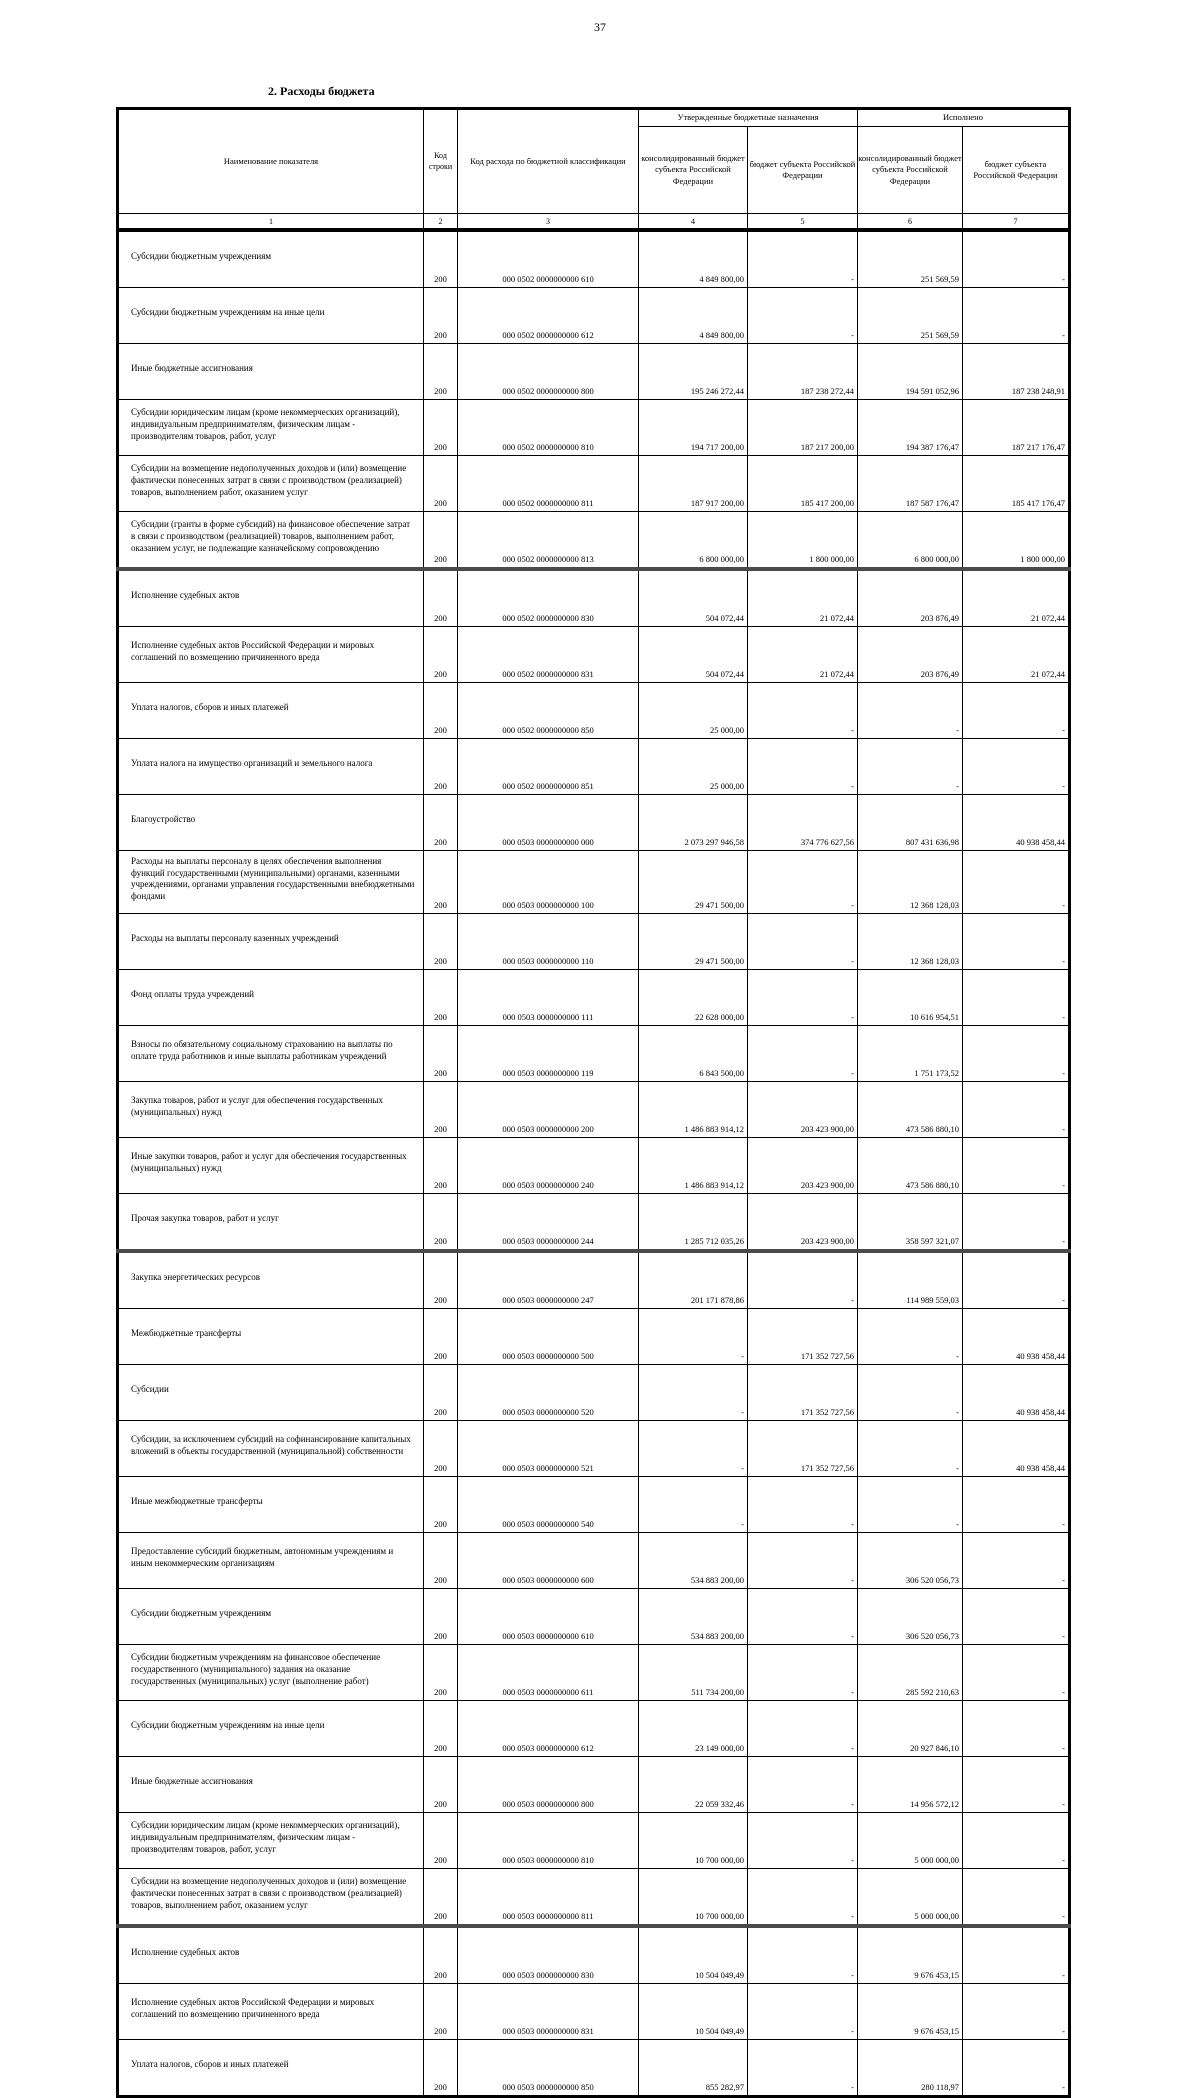 This screenshot has width=1200, height=2098. What do you see at coordinates (910, 222) in the screenshot?
I see `column-number-6: 6` at bounding box center [910, 222].